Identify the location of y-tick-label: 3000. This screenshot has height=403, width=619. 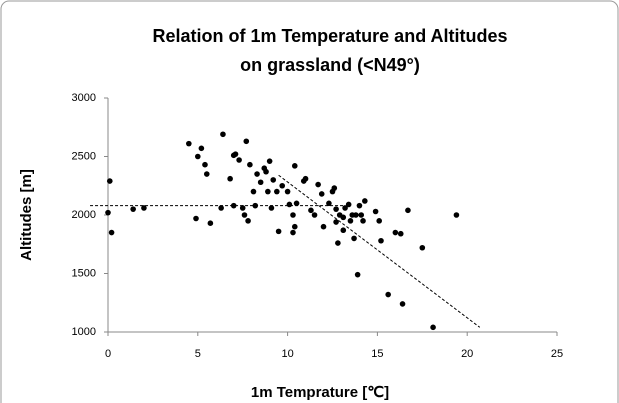
(84, 98).